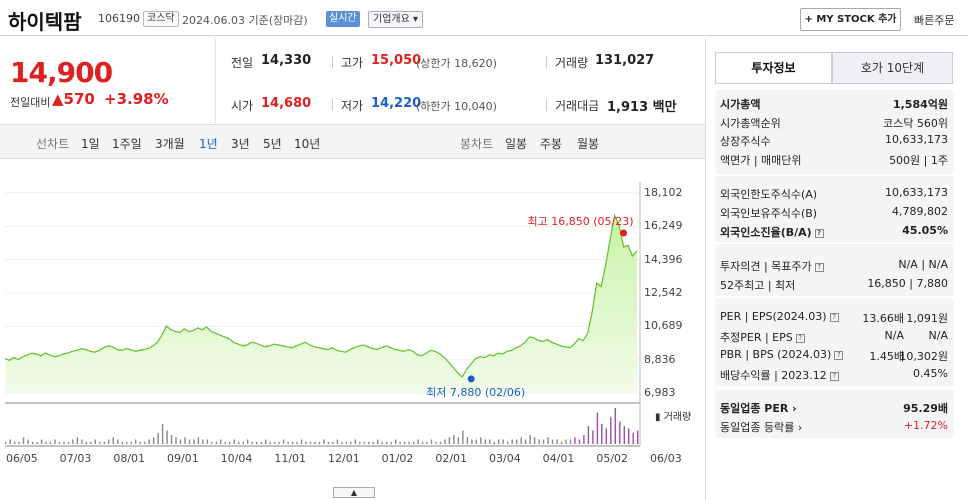 Image resolution: width=968 pixels, height=500 pixels. What do you see at coordinates (773, 68) in the screenshot?
I see `tab-investment-info: 투자정보` at bounding box center [773, 68].